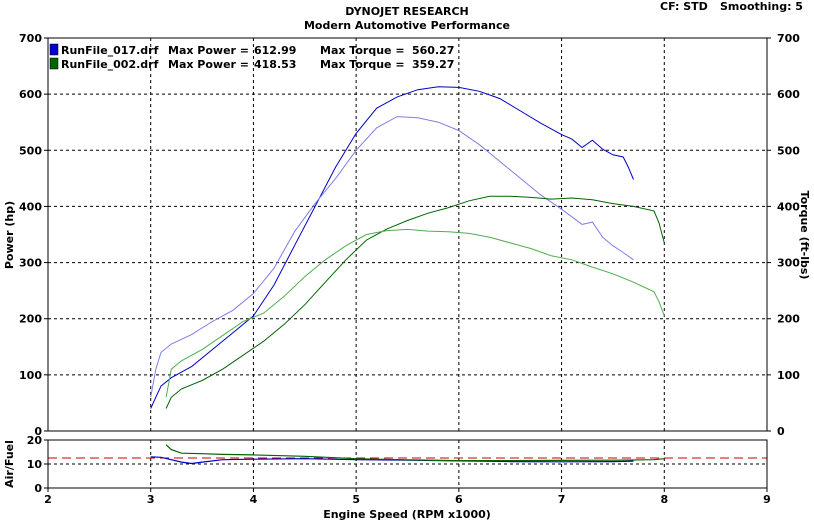 Image resolution: width=814 pixels, height=522 pixels. I want to click on power-tick-700: 700, so click(30, 38).